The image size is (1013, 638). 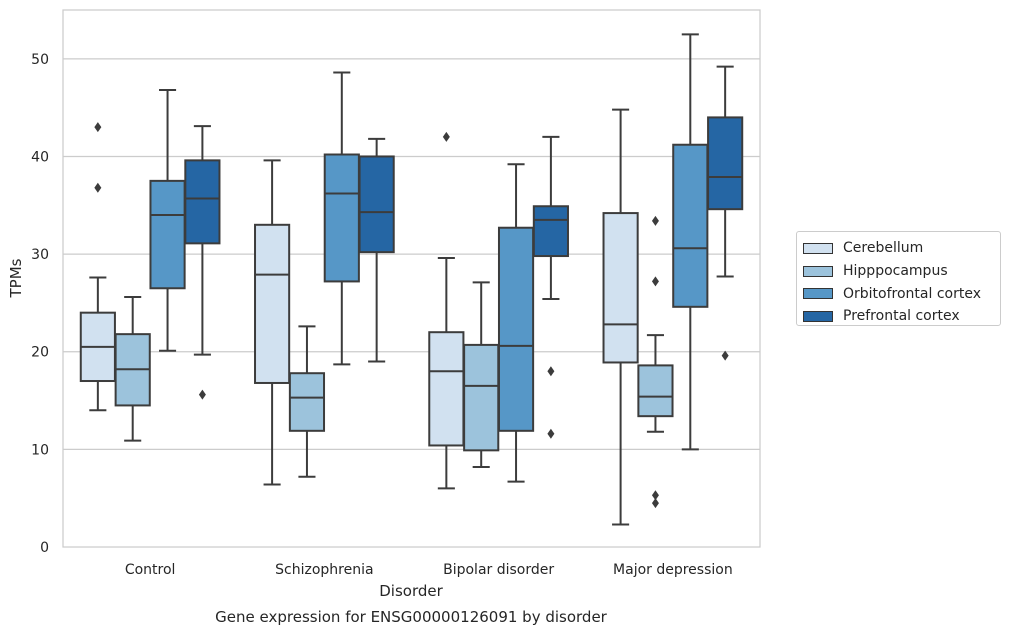 What do you see at coordinates (40, 157) in the screenshot?
I see `y-tick-label: 40` at bounding box center [40, 157].